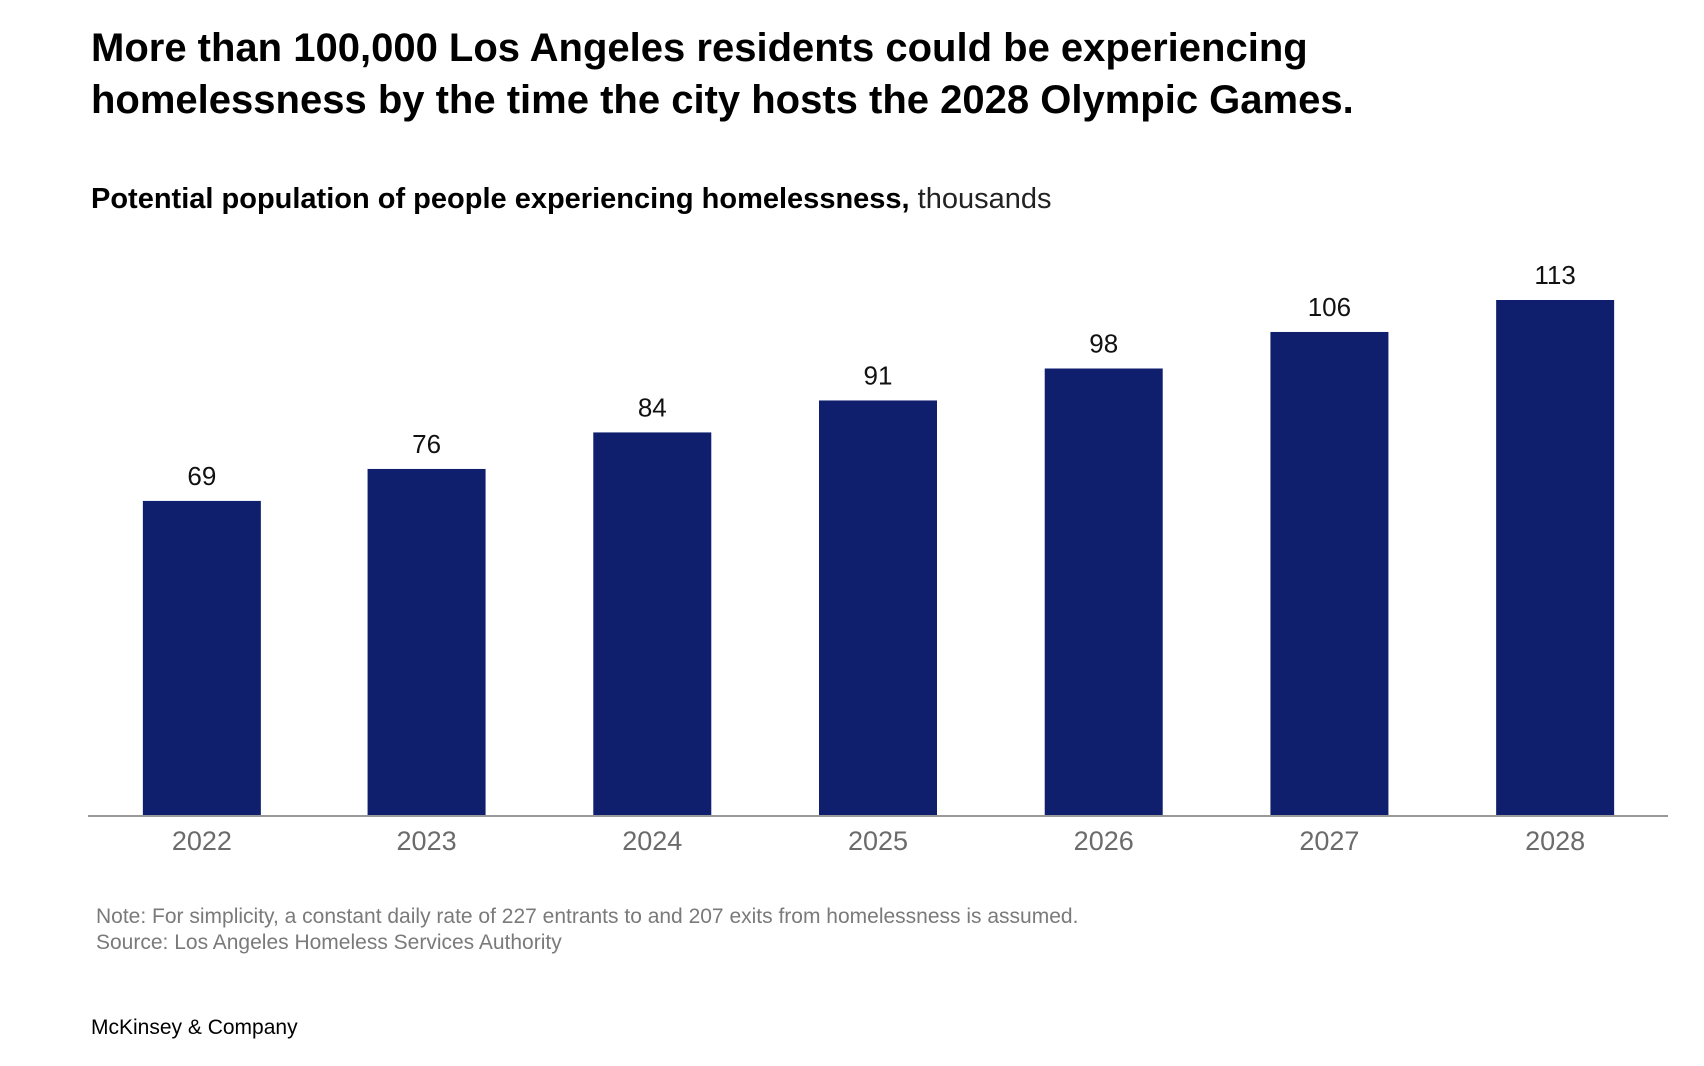 Image resolution: width=1704 pixels, height=1066 pixels. Describe the element at coordinates (1104, 841) in the screenshot. I see `x-tick-label-2026: 2026` at that location.